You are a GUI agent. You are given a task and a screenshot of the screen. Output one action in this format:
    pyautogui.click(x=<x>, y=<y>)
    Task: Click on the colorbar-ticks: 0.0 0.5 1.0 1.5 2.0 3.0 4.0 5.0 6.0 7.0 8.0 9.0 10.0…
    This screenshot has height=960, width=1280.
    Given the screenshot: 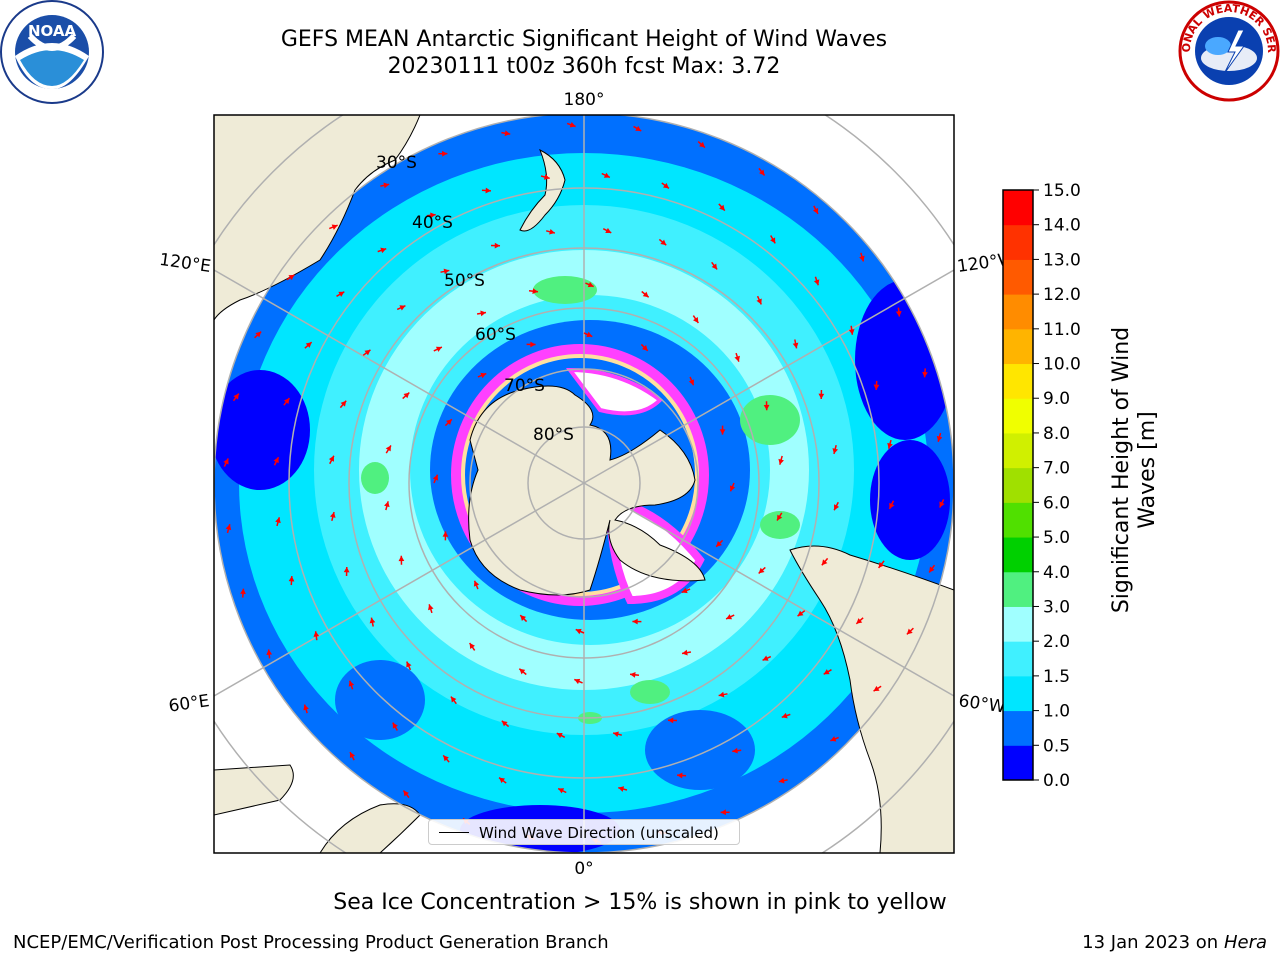 What is the action you would take?
    pyautogui.click(x=1057, y=485)
    